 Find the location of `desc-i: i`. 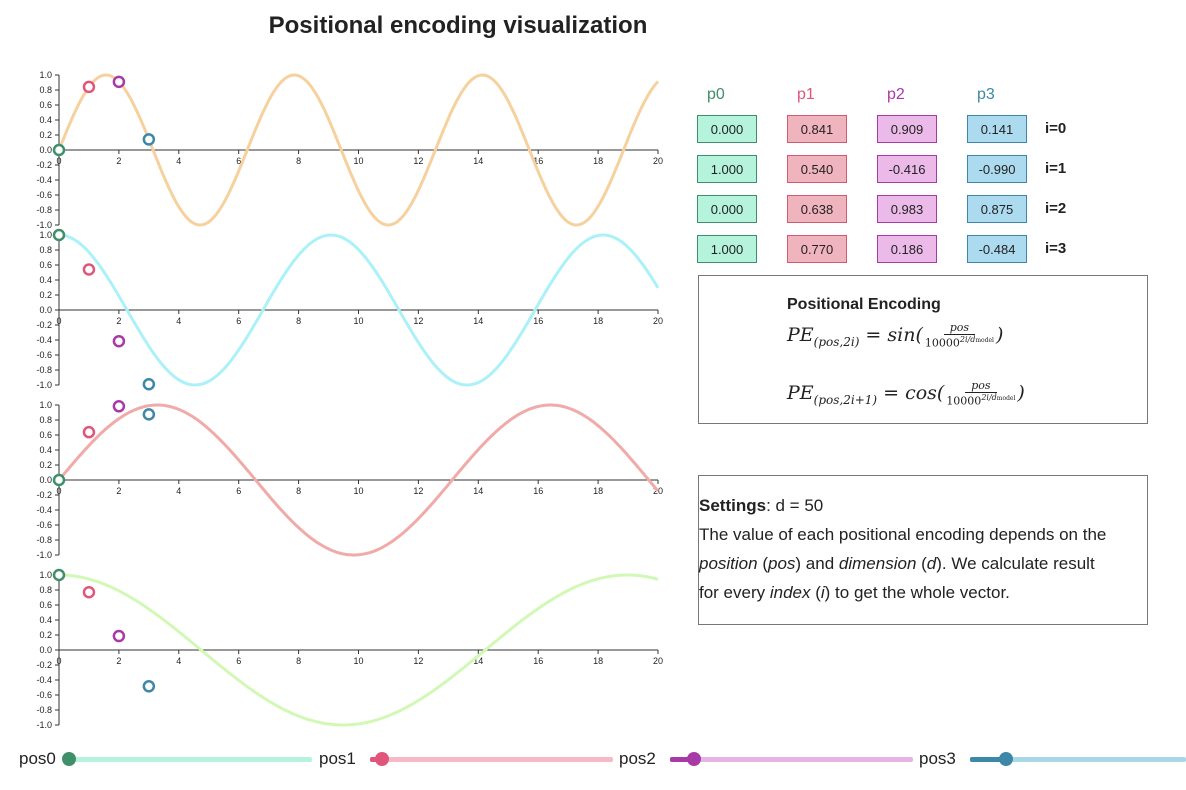

desc-i: i is located at coordinates (822, 592).